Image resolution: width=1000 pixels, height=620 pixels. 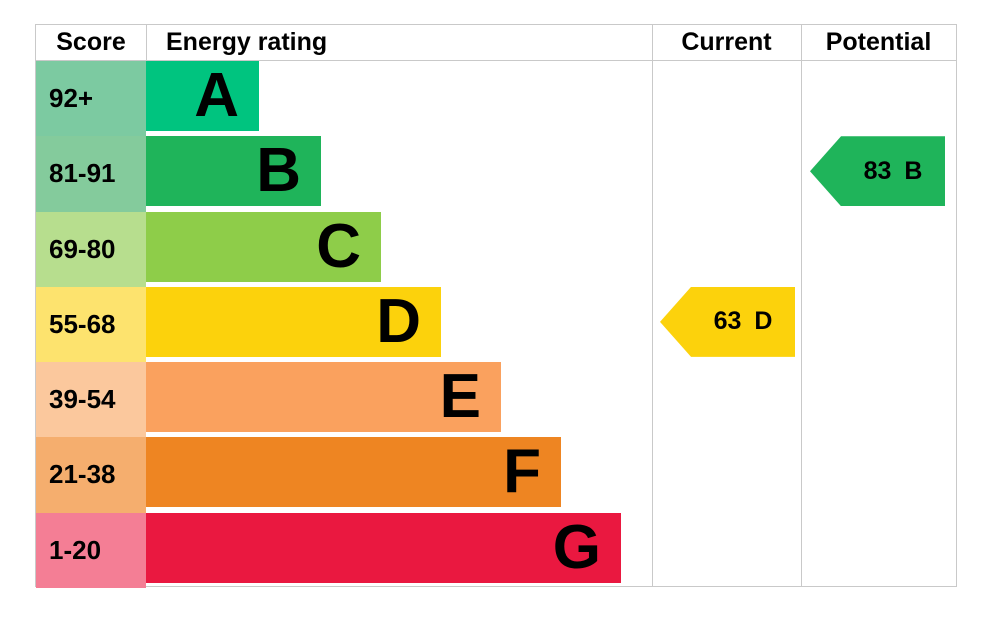 What do you see at coordinates (496, 99) in the screenshot?
I see `band-row-a: 92+ A` at bounding box center [496, 99].